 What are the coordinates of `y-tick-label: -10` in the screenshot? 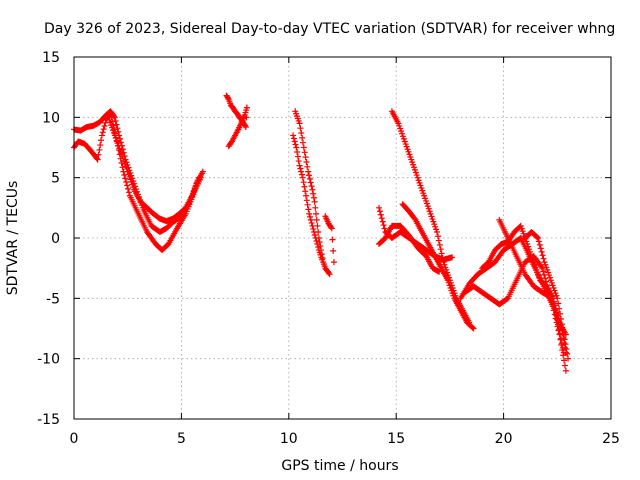 It's located at (48, 360).